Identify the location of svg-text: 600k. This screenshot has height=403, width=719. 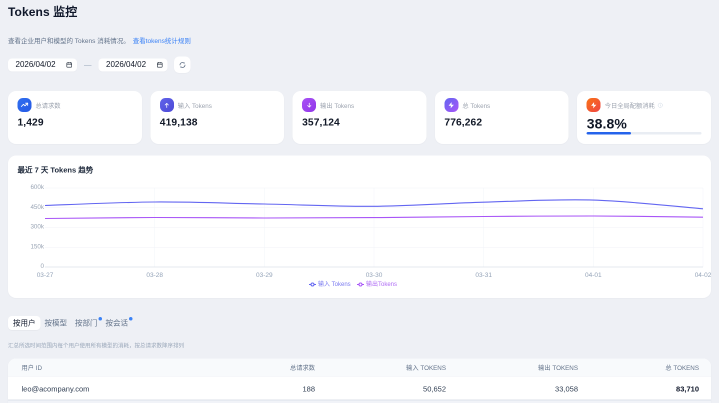
(37, 187).